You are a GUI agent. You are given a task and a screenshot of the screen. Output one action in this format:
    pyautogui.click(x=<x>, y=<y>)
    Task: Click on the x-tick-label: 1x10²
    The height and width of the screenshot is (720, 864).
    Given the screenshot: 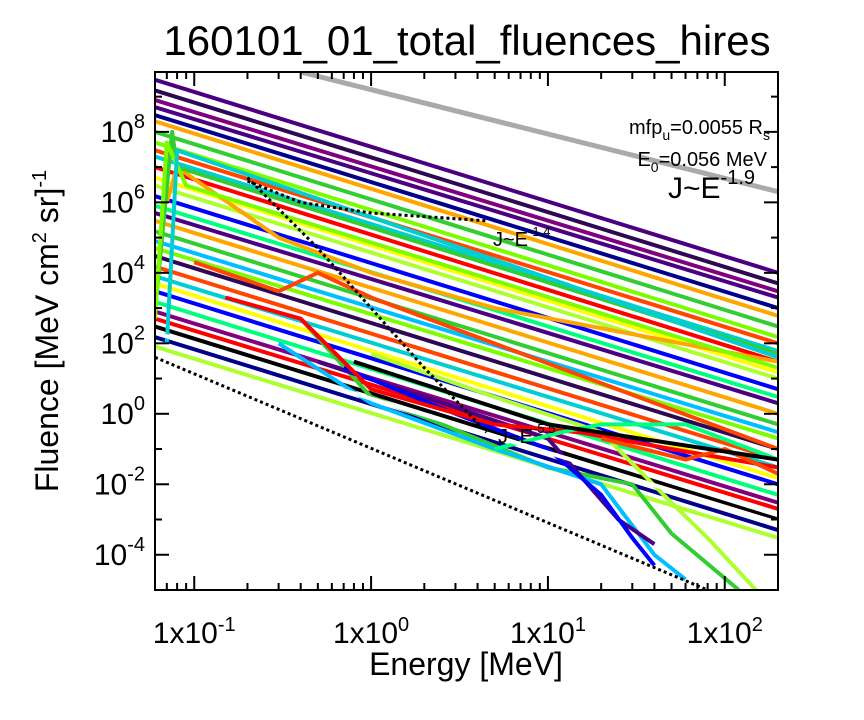 What is the action you would take?
    pyautogui.click(x=725, y=632)
    